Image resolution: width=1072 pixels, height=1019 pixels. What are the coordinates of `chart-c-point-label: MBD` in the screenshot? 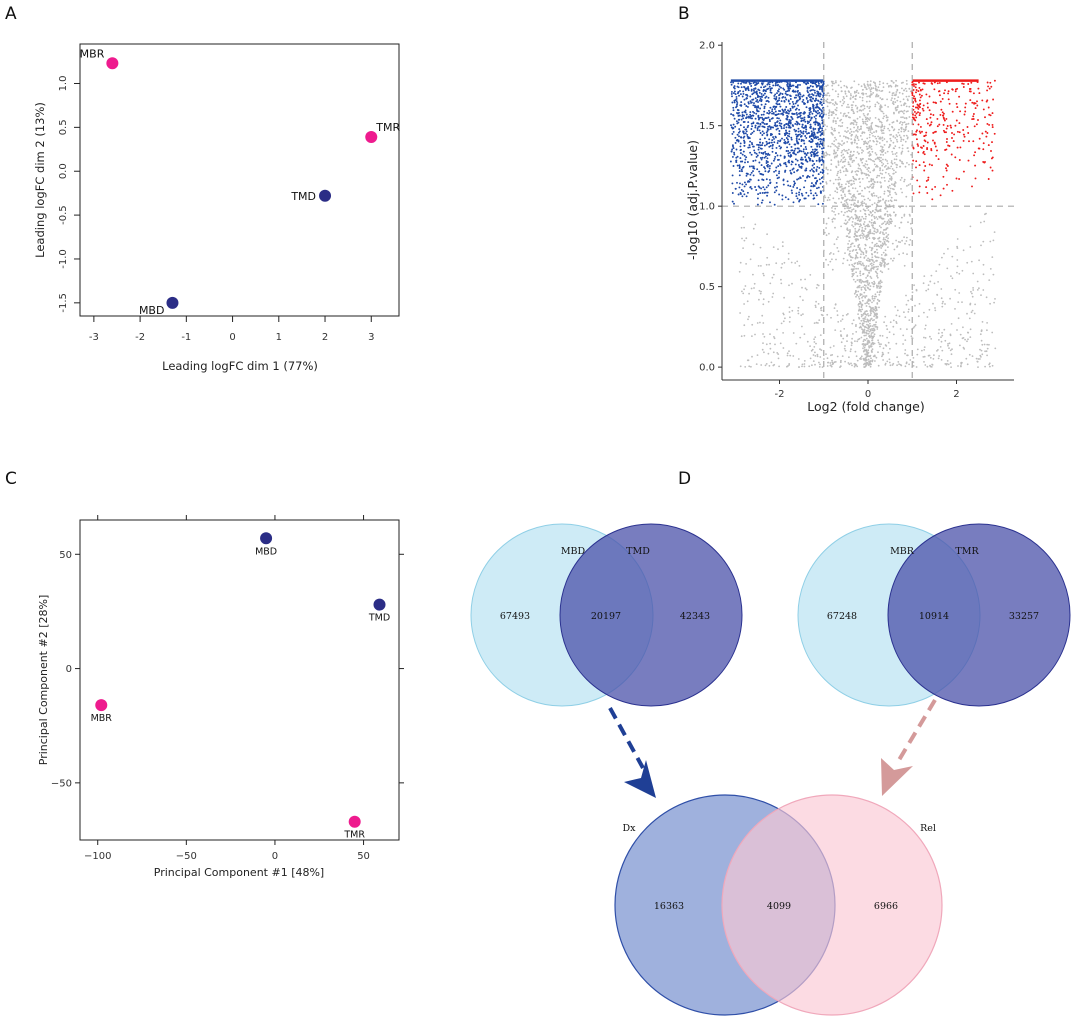 It's located at (266, 551).